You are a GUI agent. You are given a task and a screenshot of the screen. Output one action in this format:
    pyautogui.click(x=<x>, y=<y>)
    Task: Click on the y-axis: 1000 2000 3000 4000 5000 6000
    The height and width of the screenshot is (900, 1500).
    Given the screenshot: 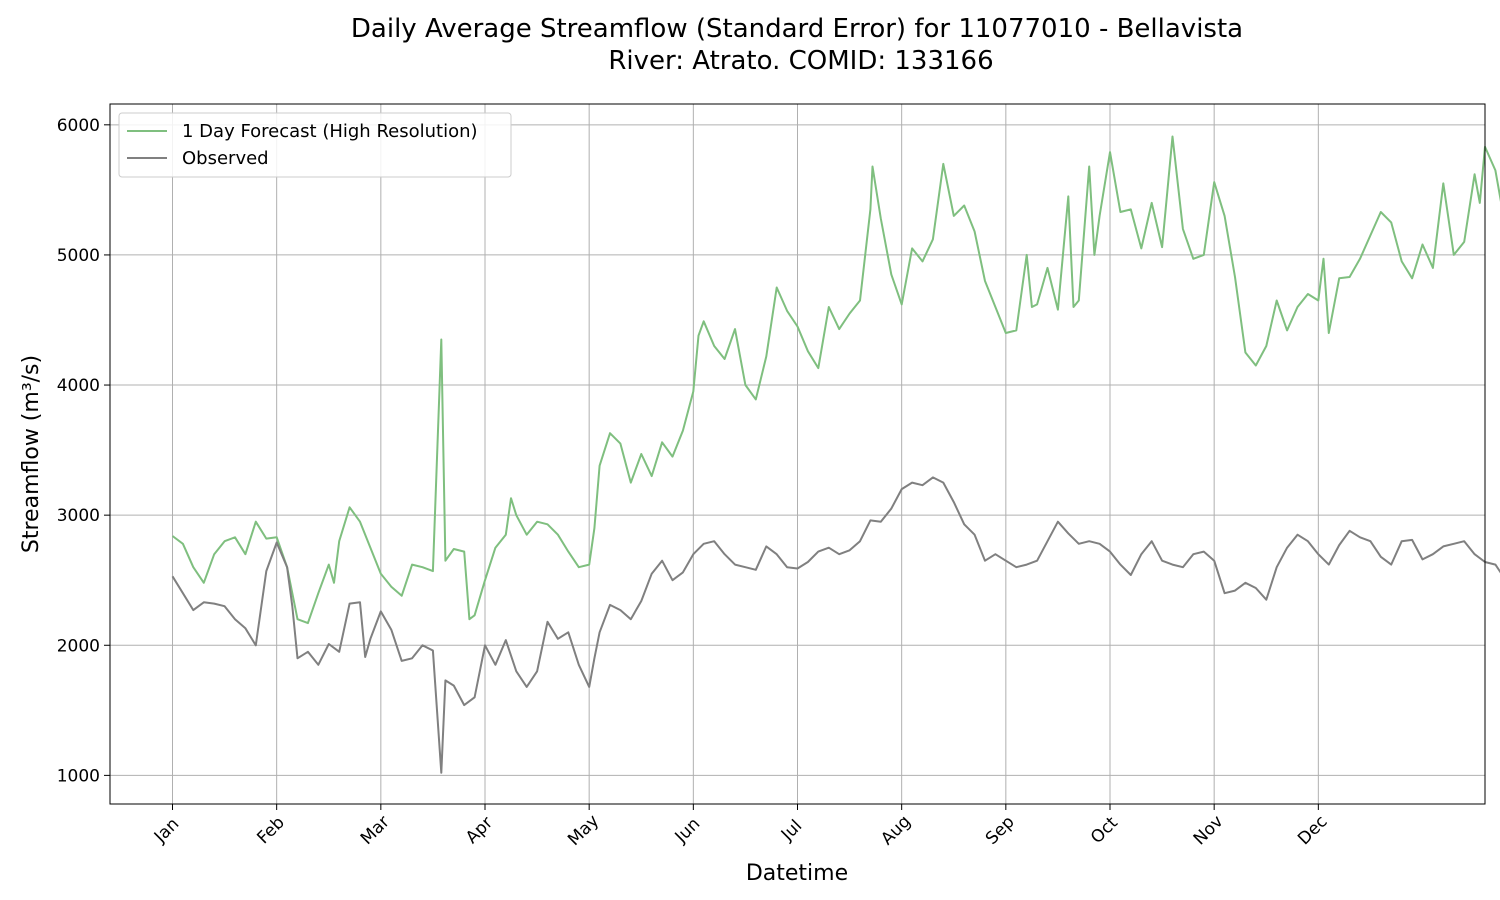 What is the action you would take?
    pyautogui.click(x=83, y=451)
    